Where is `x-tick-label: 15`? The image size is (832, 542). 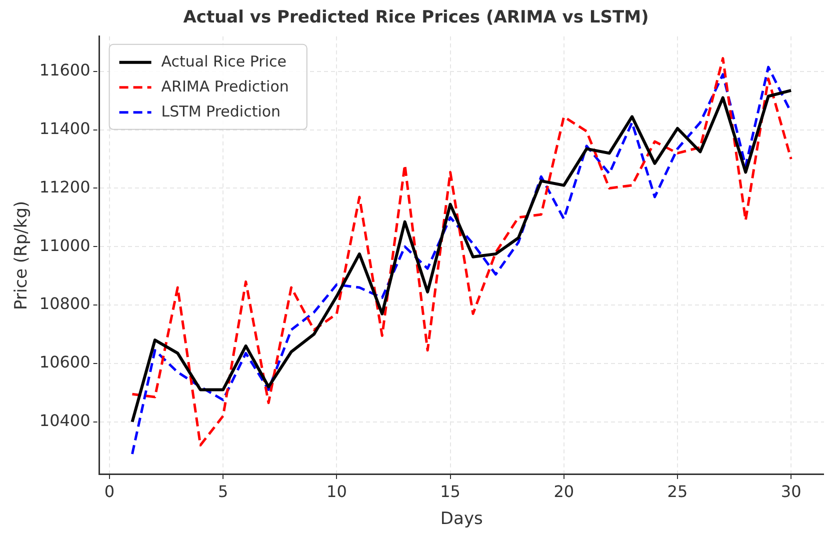
x-tick-label: 15 is located at coordinates (450, 492).